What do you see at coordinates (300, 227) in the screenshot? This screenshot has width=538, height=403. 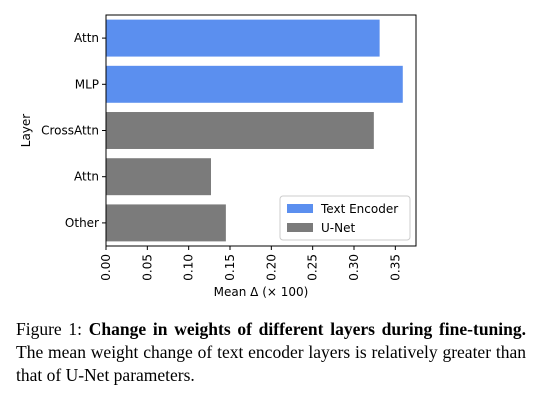 I see `legend-swatch-u-net` at bounding box center [300, 227].